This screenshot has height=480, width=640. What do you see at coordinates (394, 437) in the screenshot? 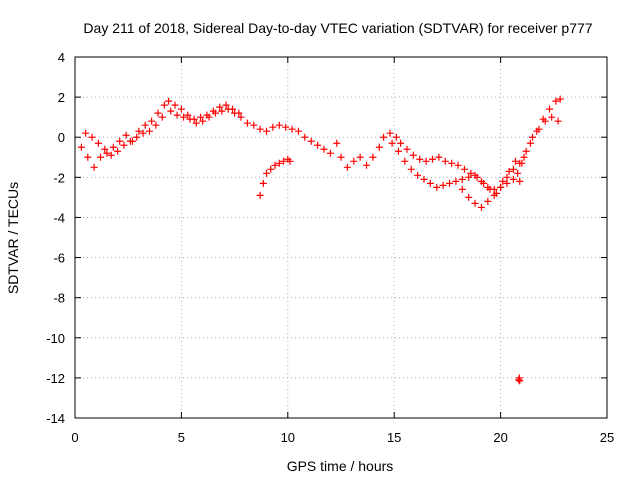
I see `x-tick-label: 15` at bounding box center [394, 437].